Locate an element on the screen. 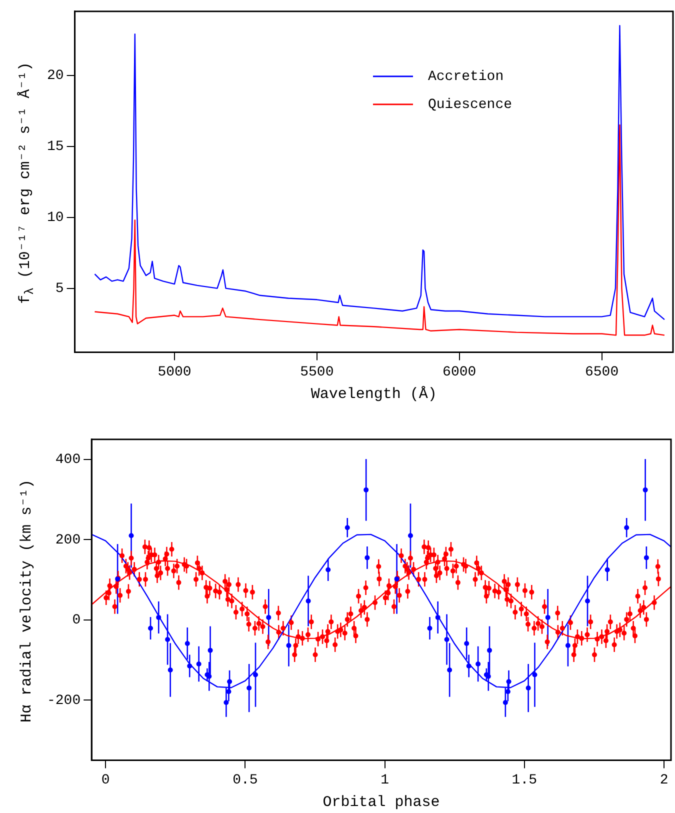  y-tick-label: 5 is located at coordinates (59, 289).